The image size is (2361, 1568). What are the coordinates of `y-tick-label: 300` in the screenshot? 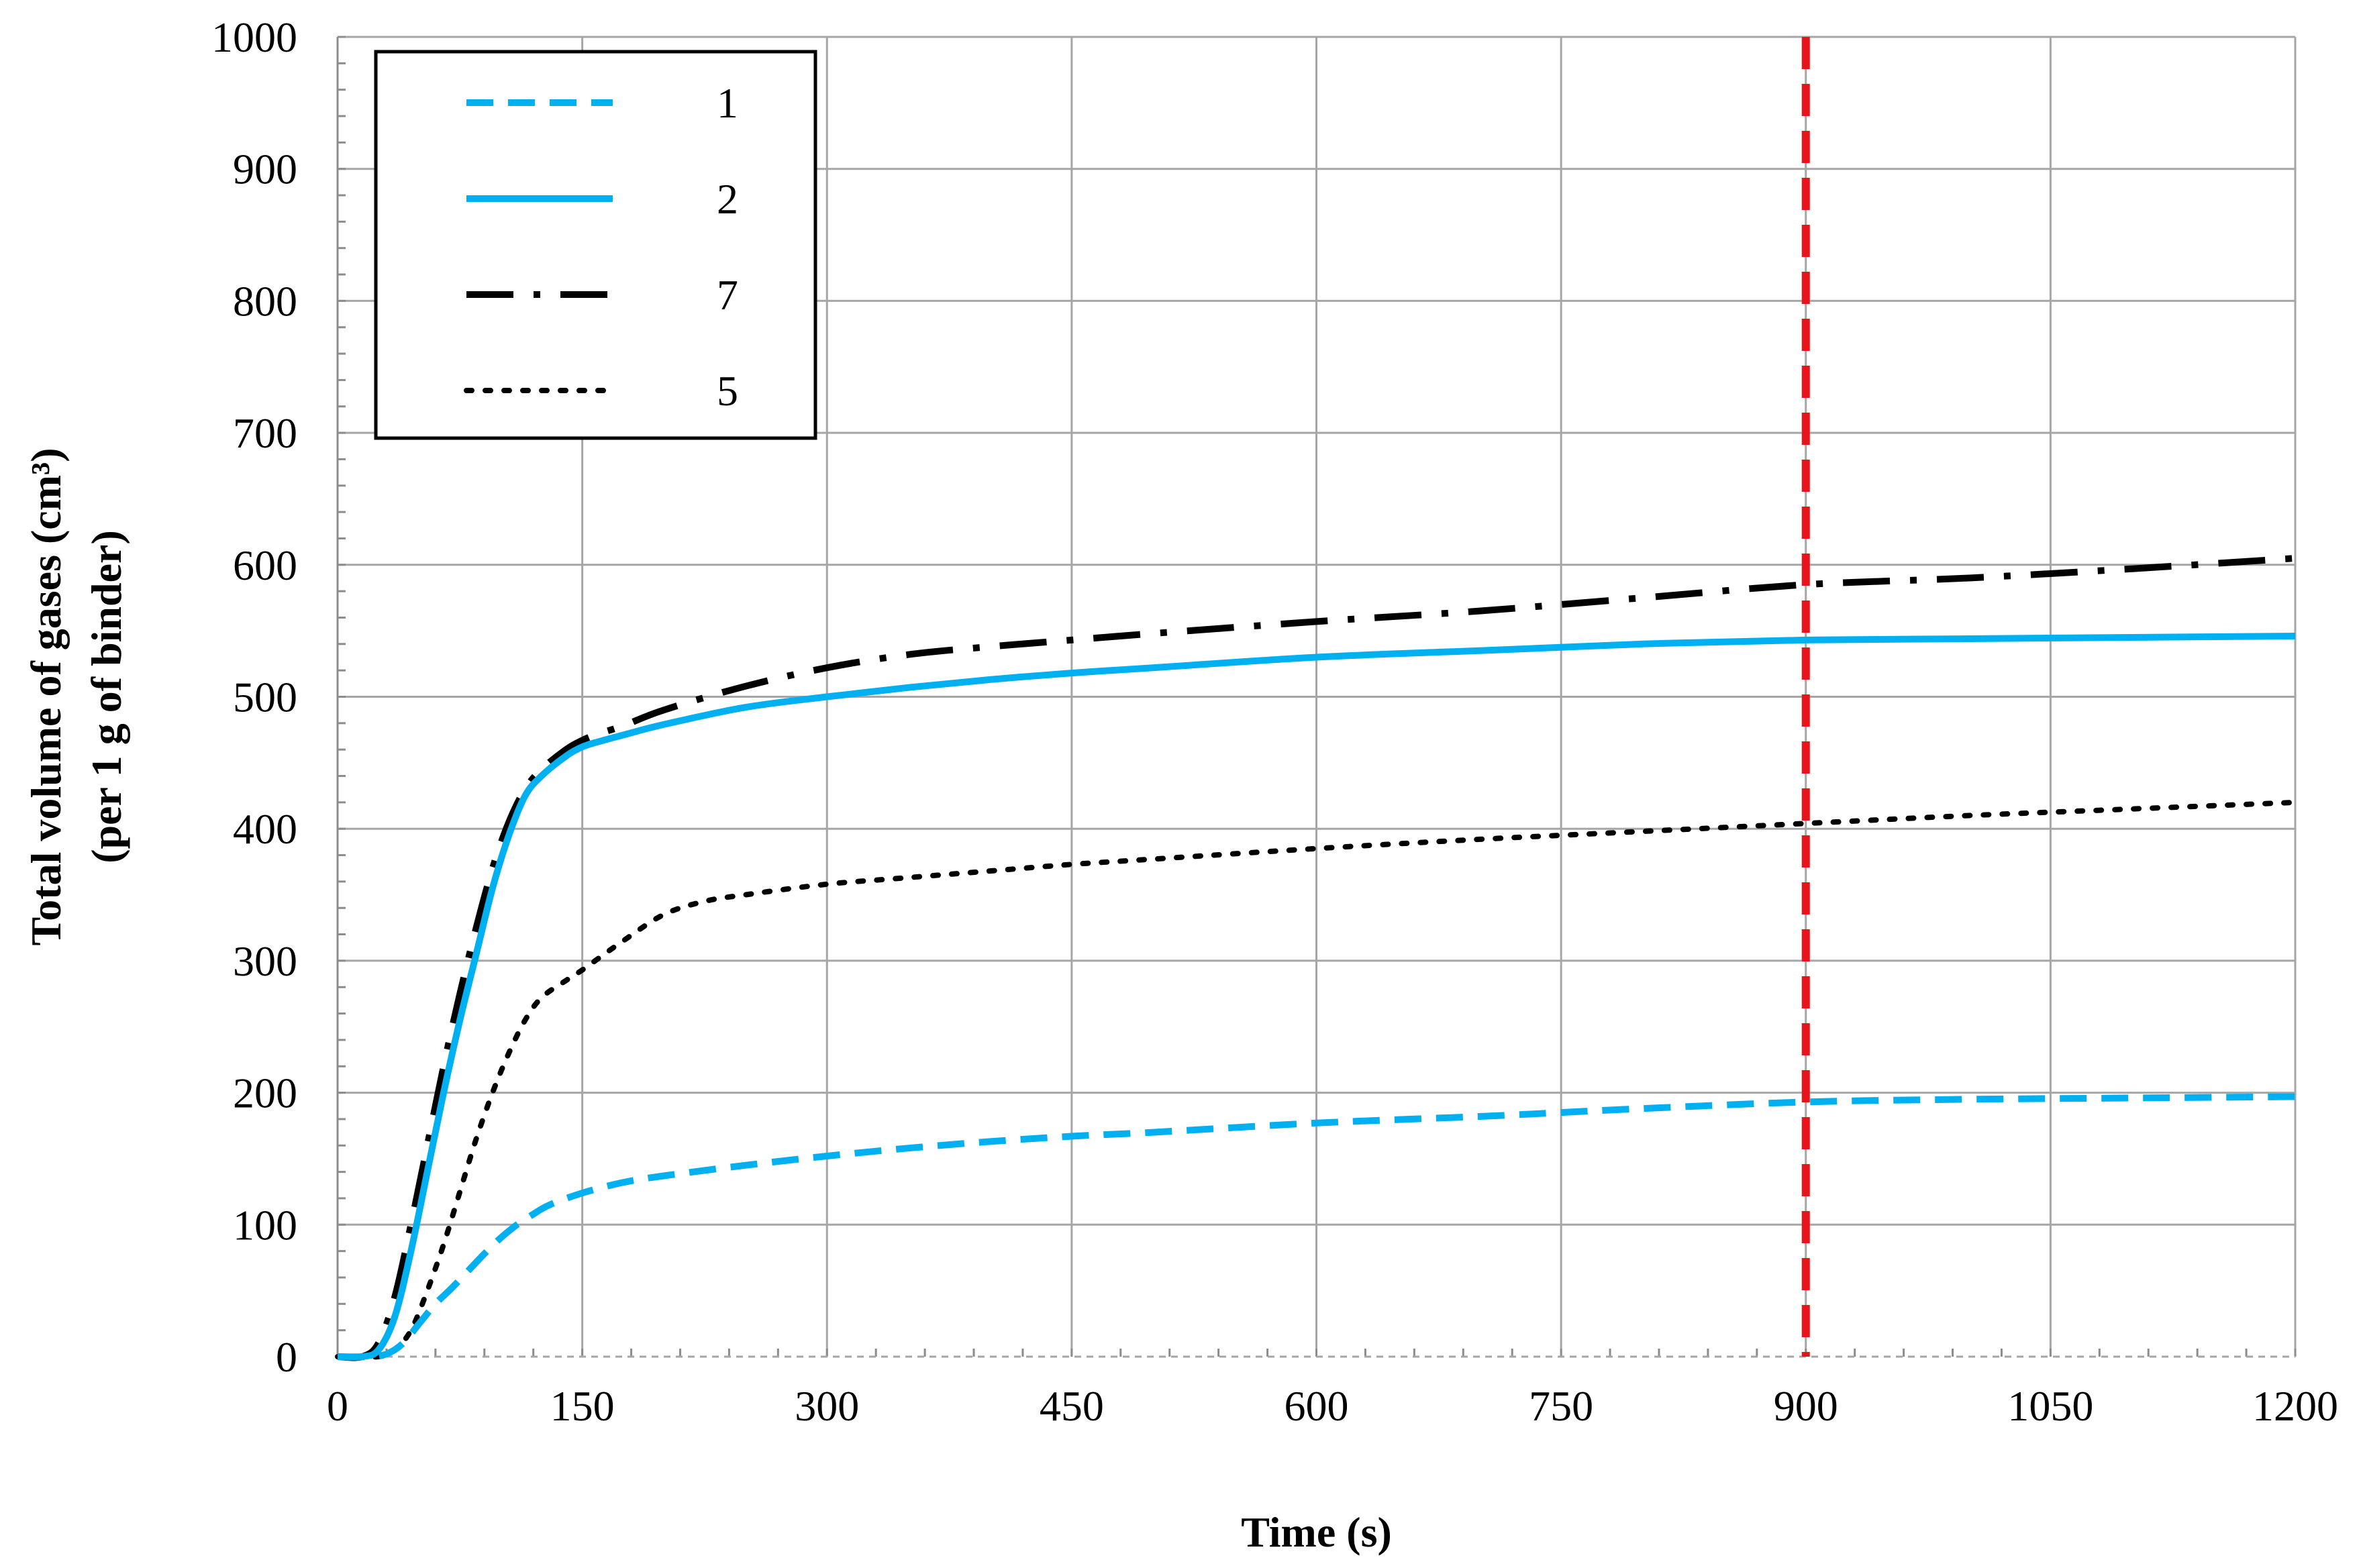 It's located at (265, 961).